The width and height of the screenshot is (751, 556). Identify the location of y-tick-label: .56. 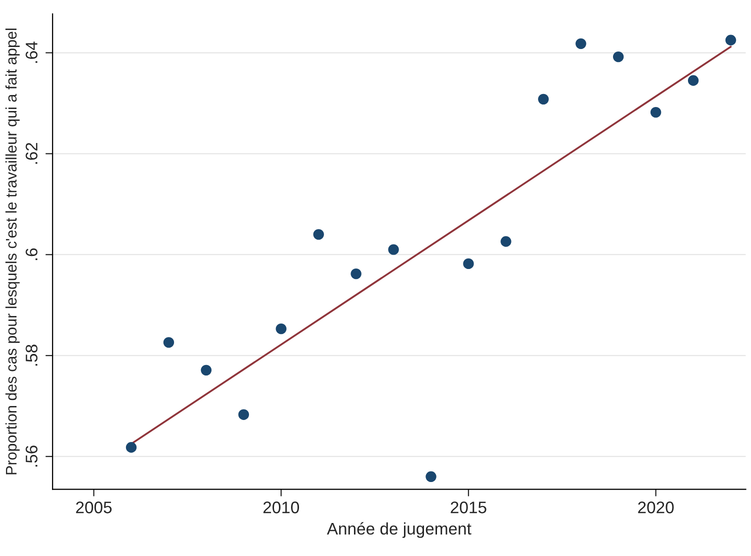
(32, 456).